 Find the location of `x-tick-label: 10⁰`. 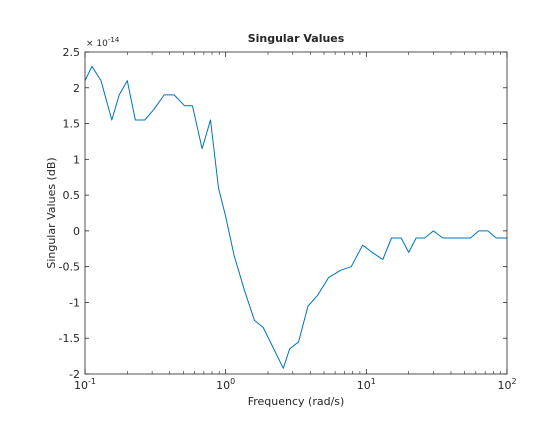

x-tick-label: 10⁰ is located at coordinates (225, 384).